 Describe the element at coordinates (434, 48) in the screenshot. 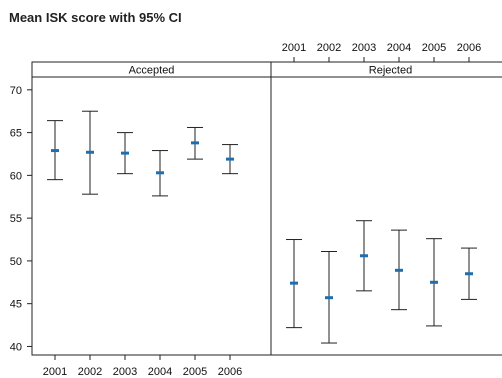

I see `x-tick-label-top: 2005` at that location.